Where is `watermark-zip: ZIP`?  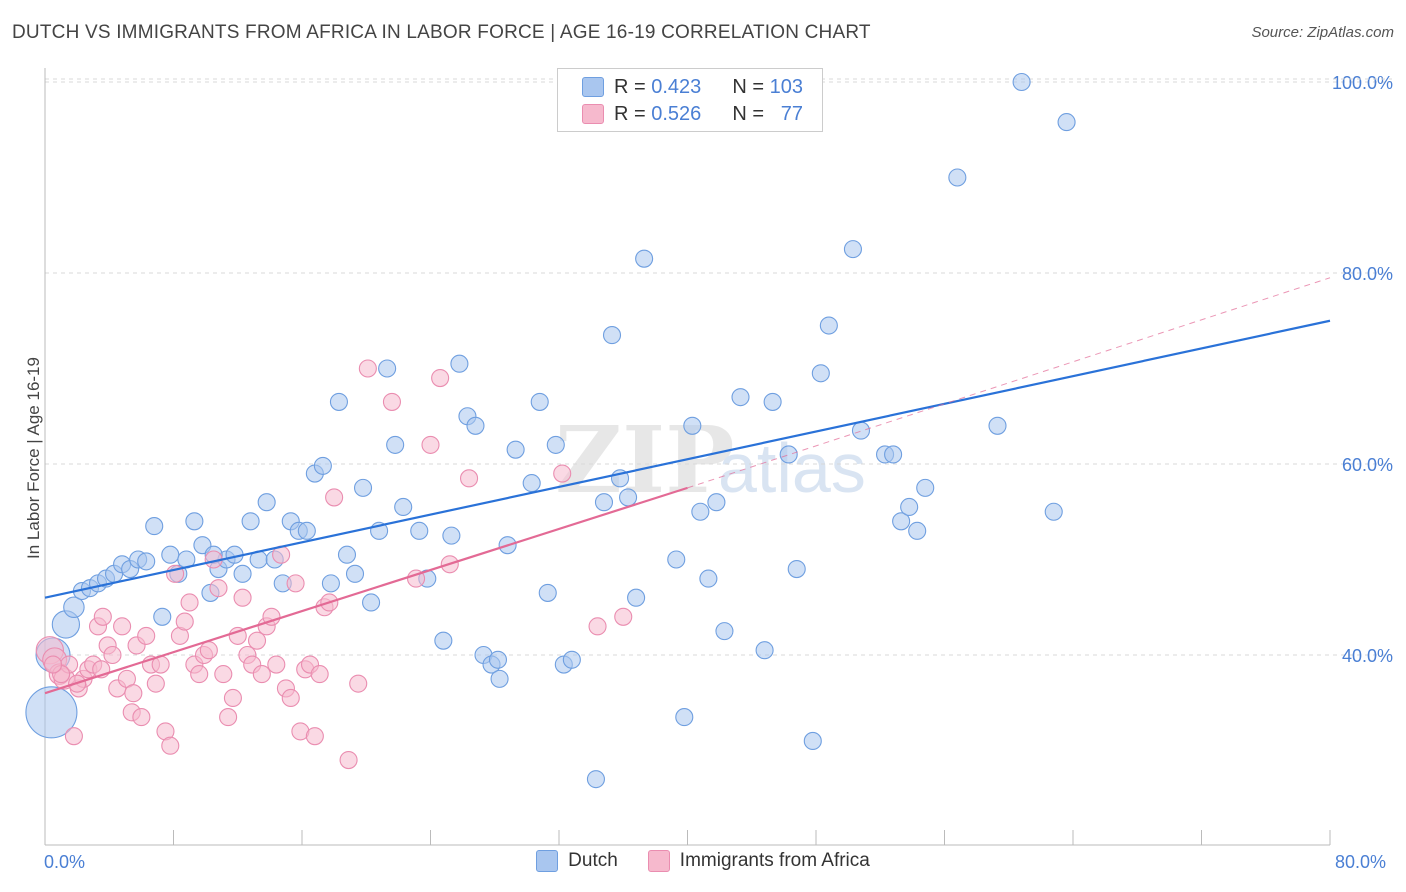
watermark-zip: ZIP is located at coordinates (644, 460).